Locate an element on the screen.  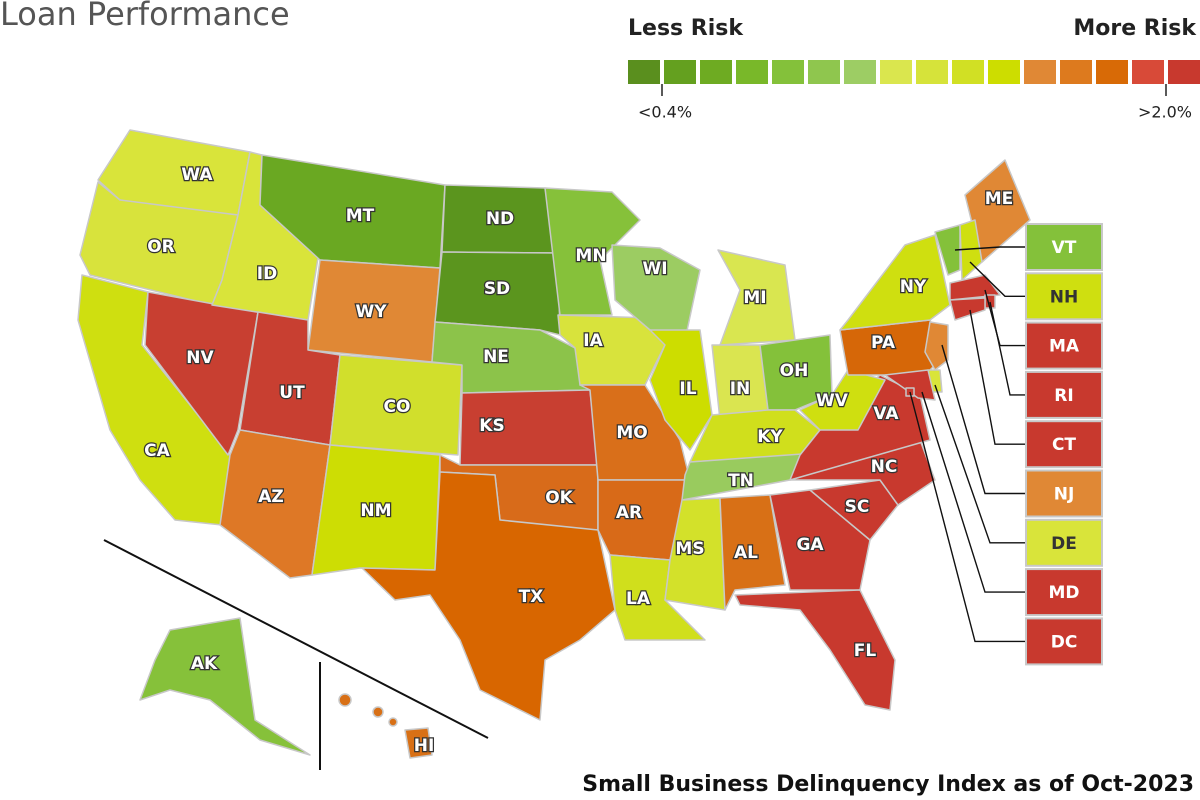
state-label: CO is located at coordinates (397, 407).